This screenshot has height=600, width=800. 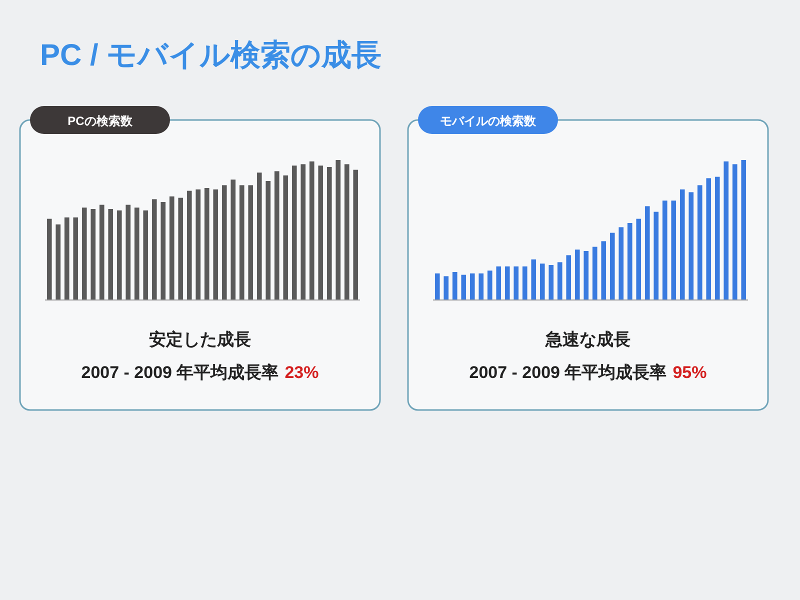 I want to click on chart-subtitle: PCの検索数, so click(x=101, y=121).